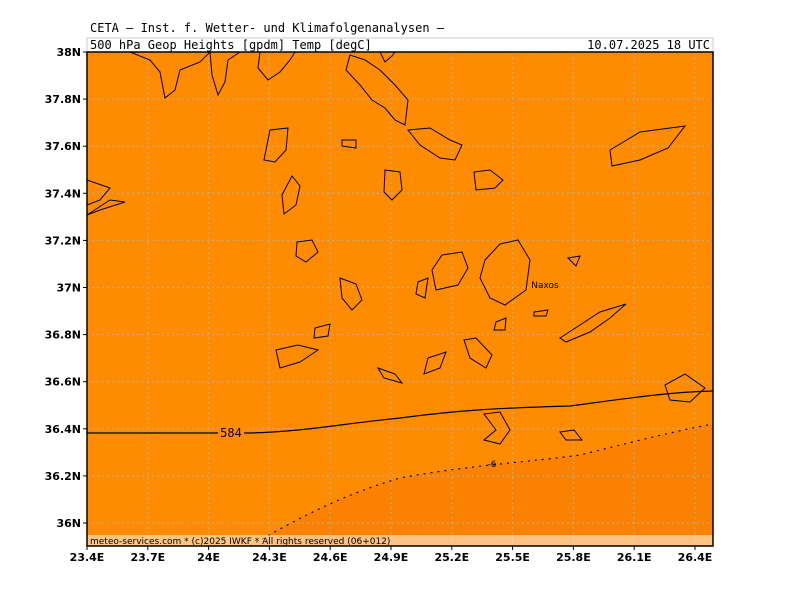 The height and width of the screenshot is (600, 800). I want to click on lon-tick-label: 24.6E, so click(330, 557).